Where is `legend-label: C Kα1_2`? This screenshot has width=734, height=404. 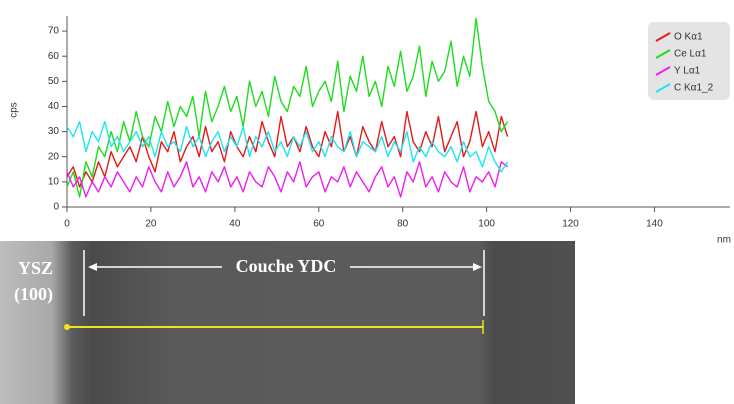
legend-label: C Kα1_2 is located at coordinates (694, 88).